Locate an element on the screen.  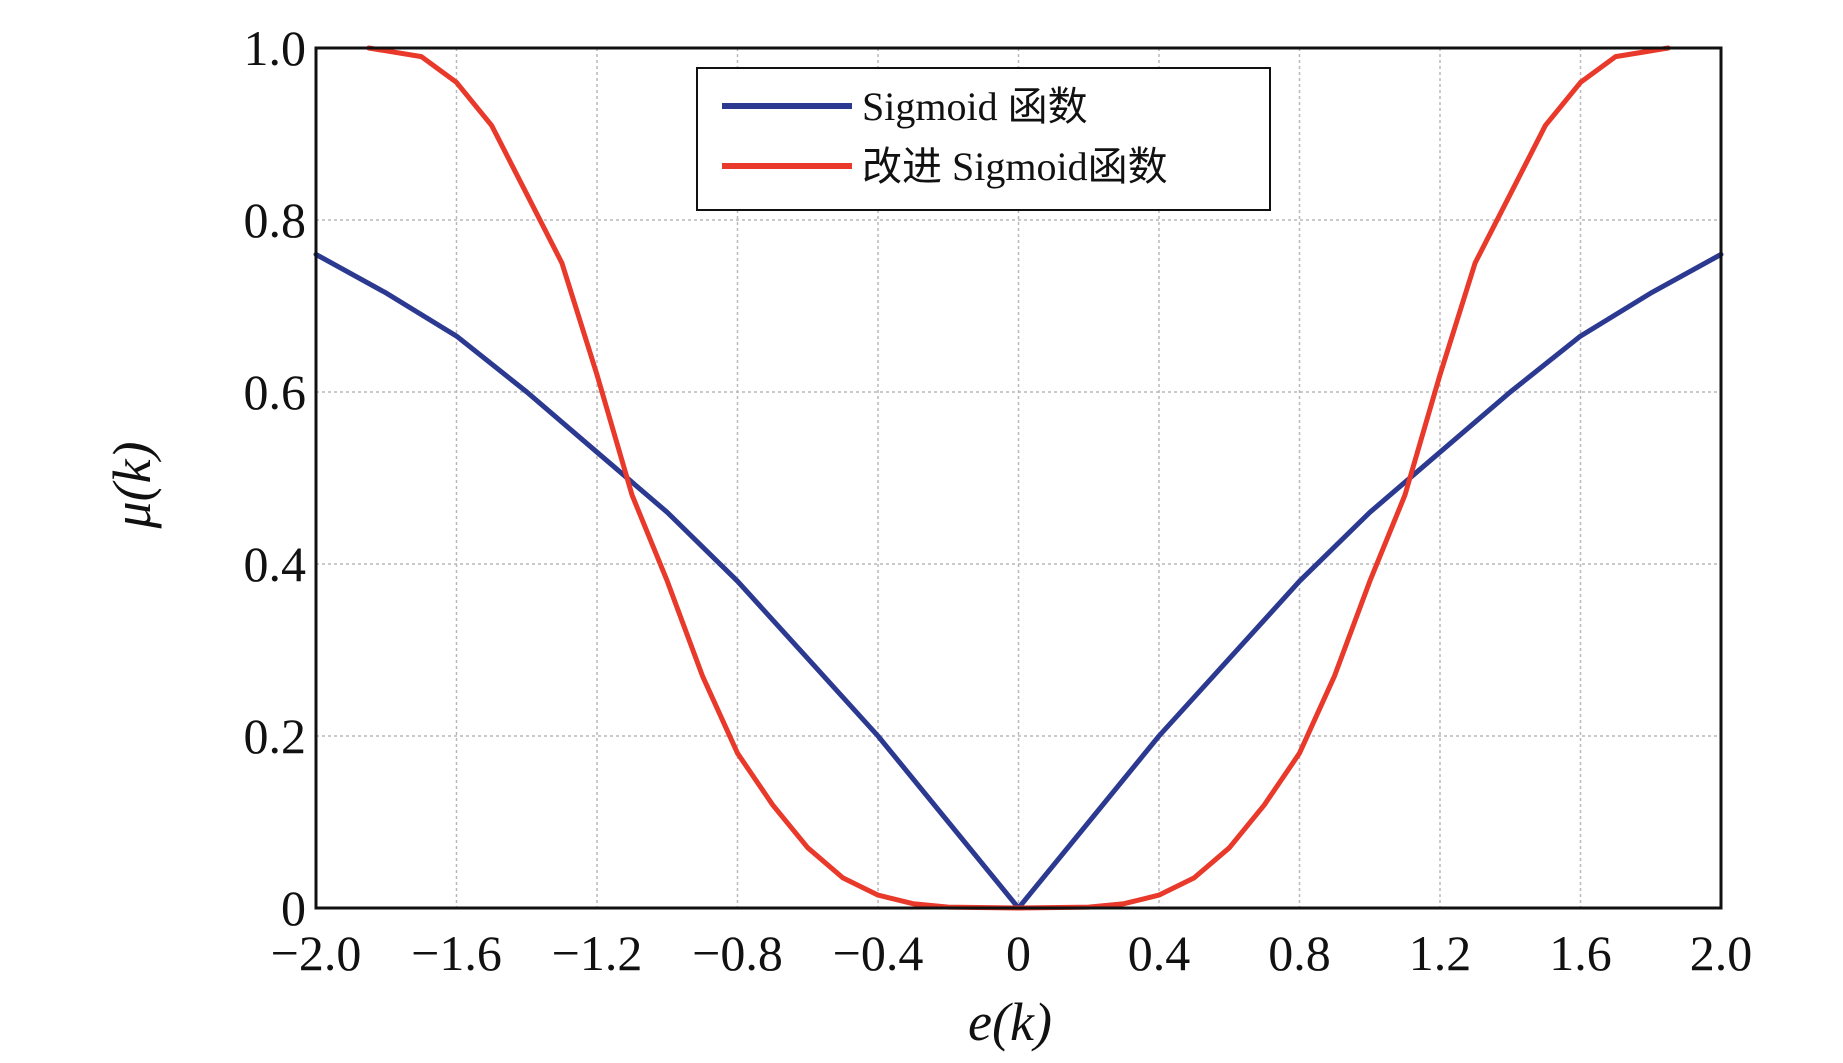
legend-label-sigmoid: Sigmoid 函数 is located at coordinates (975, 106).